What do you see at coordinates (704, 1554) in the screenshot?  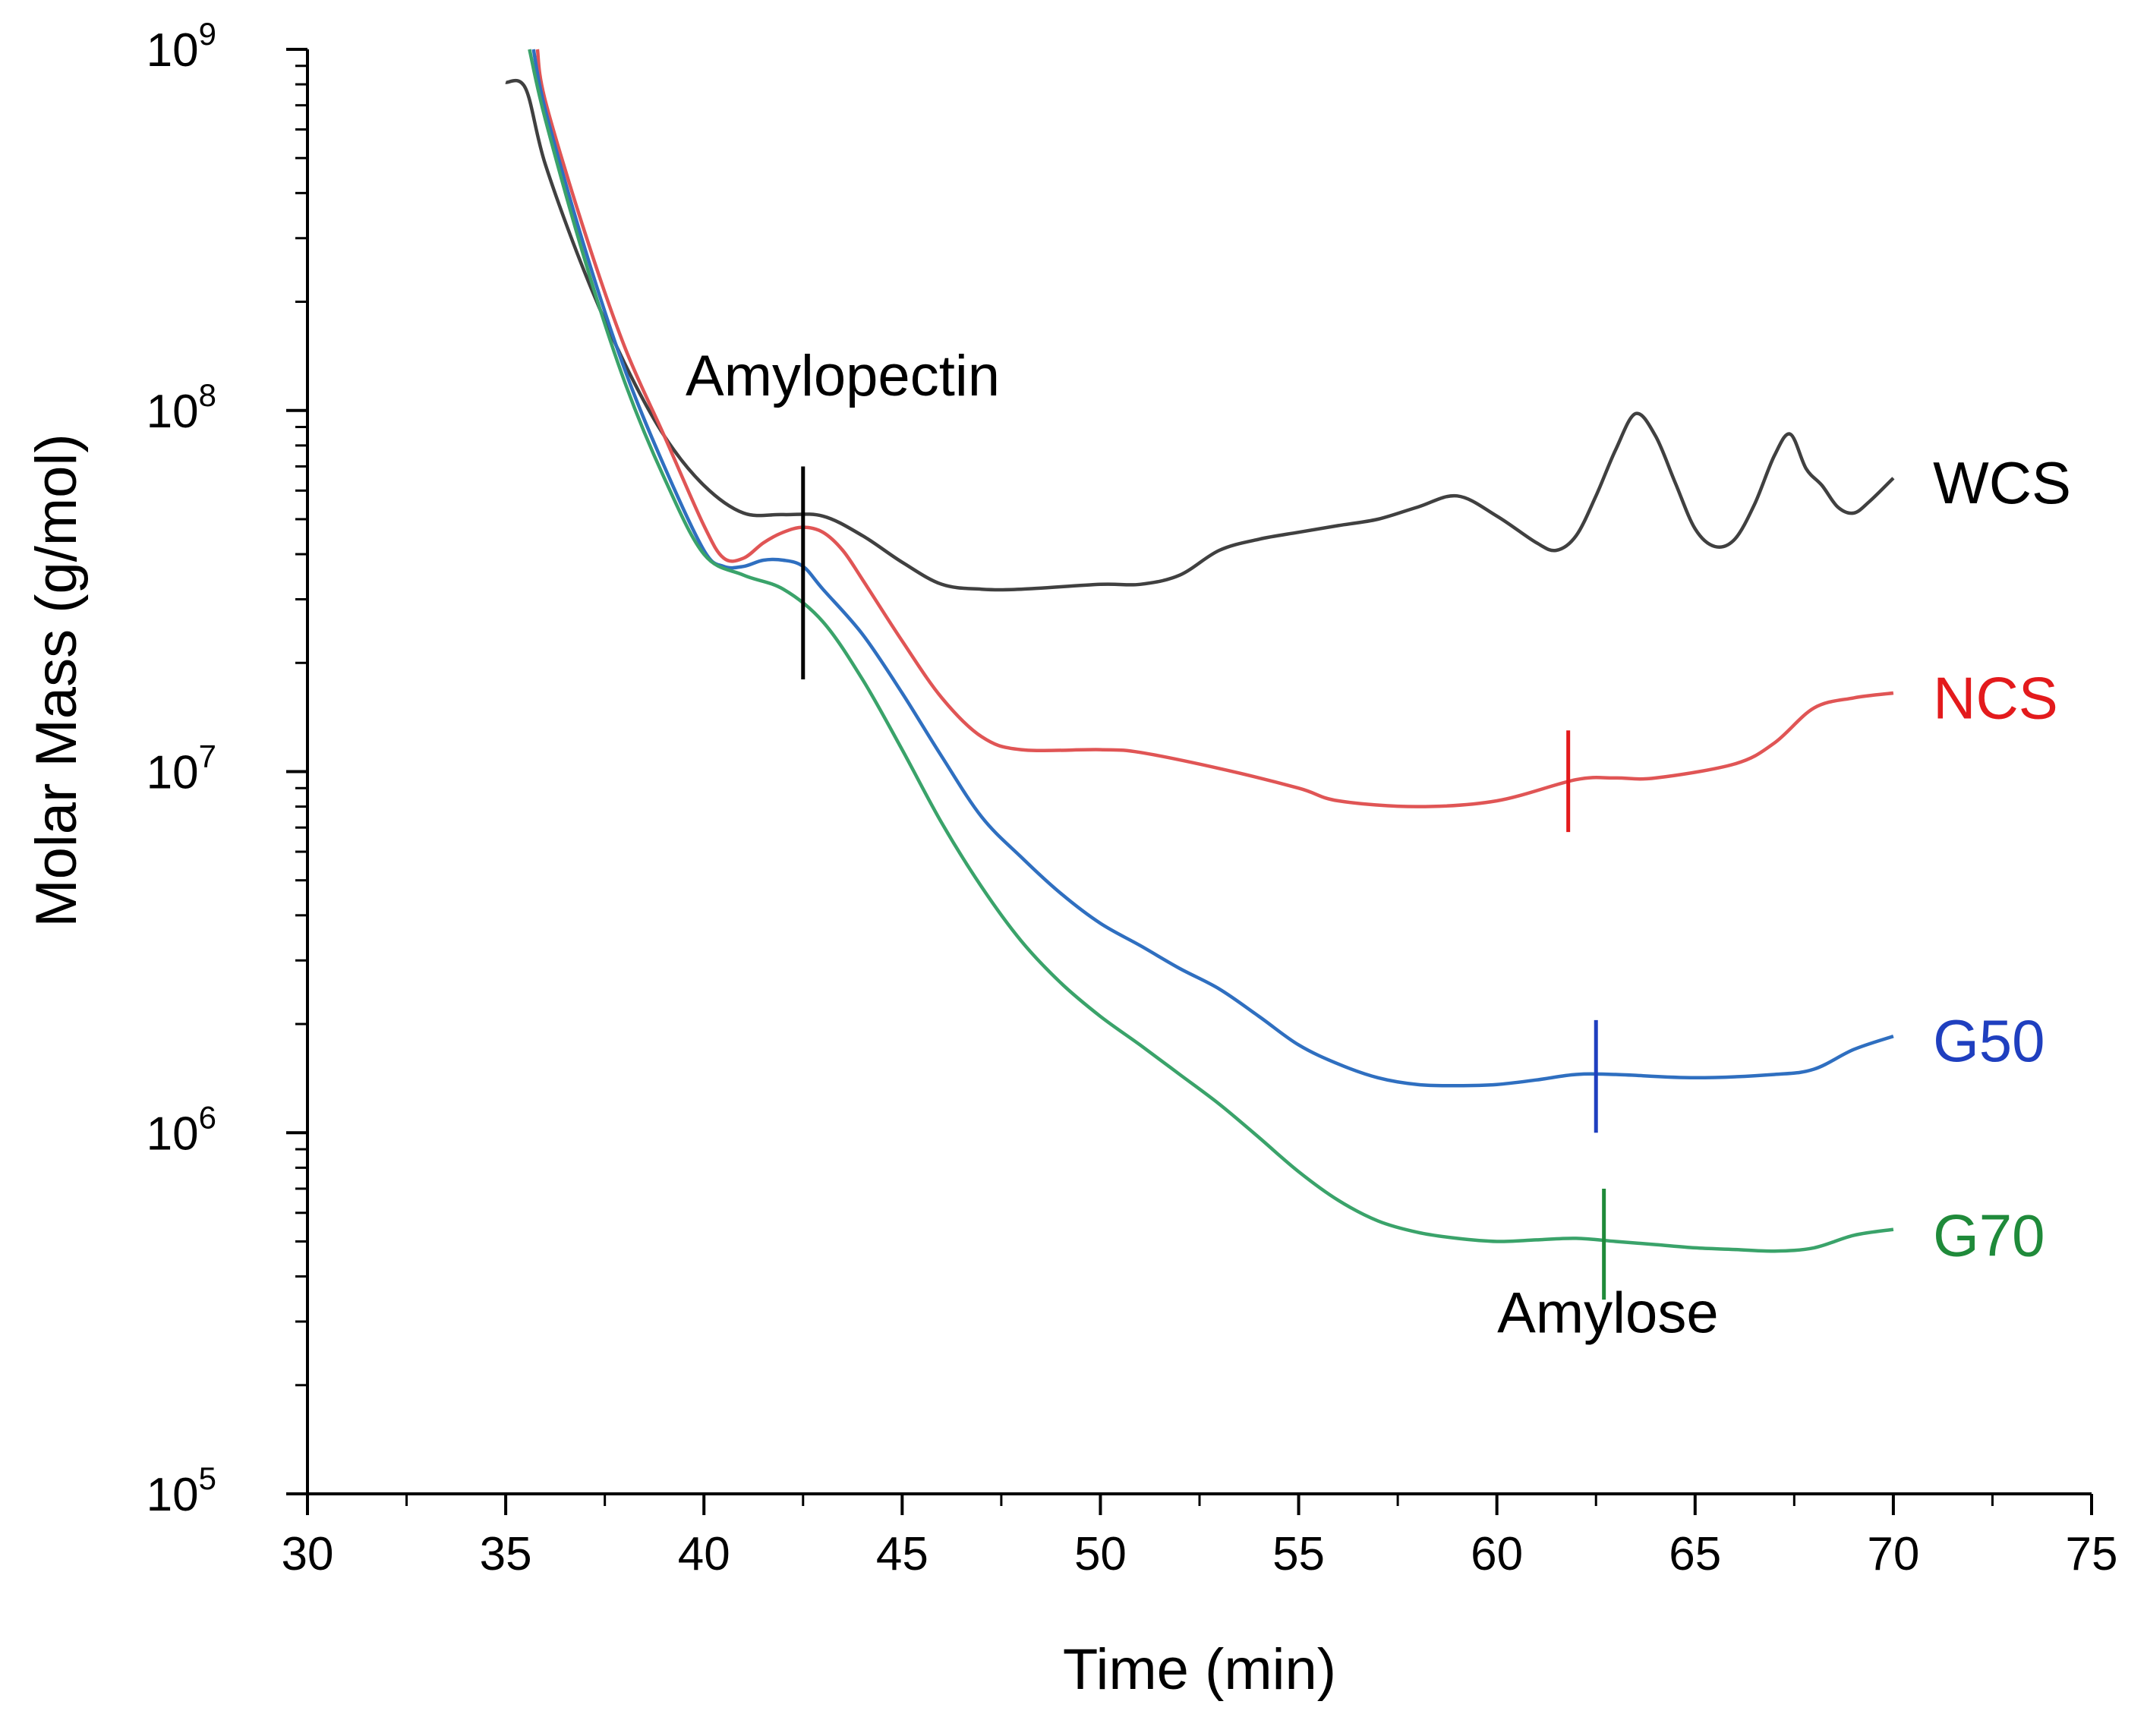 I see `x-tick-label: 40` at bounding box center [704, 1554].